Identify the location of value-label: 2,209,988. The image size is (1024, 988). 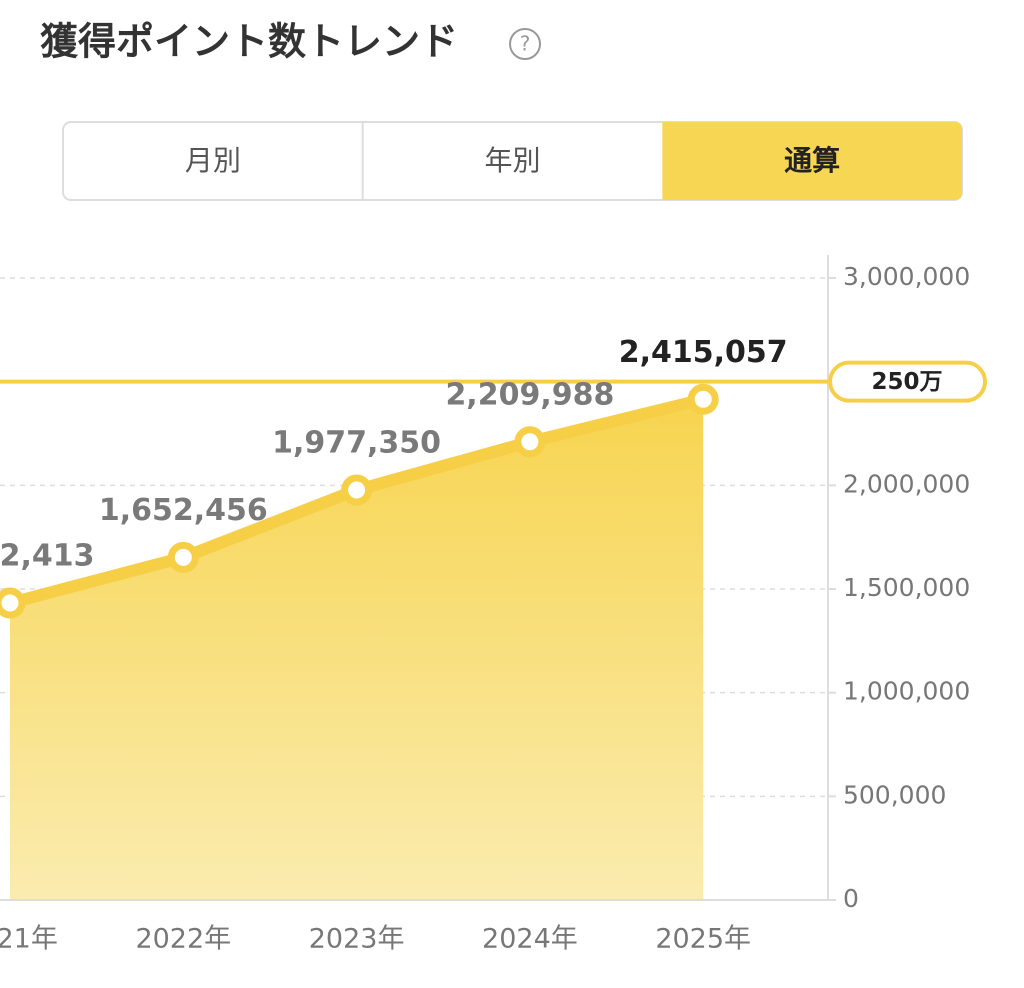
(529, 394).